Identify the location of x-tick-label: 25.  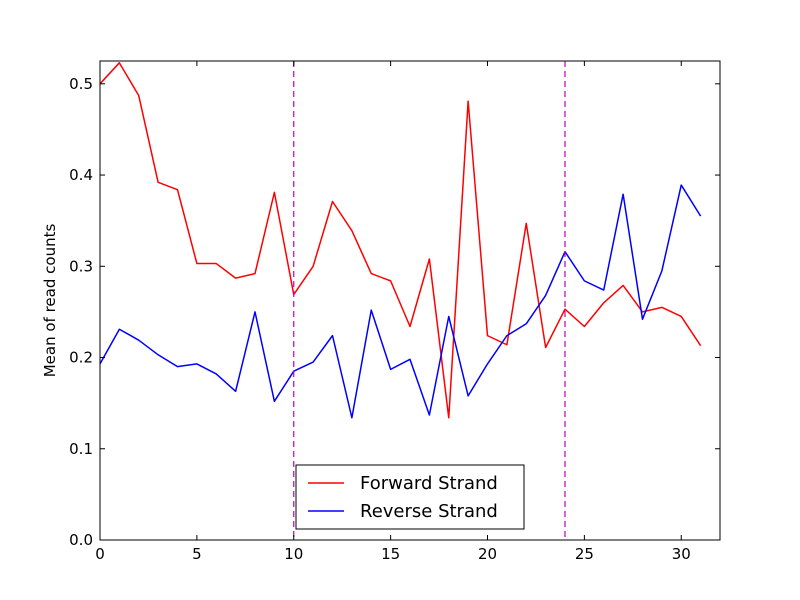
(584, 554).